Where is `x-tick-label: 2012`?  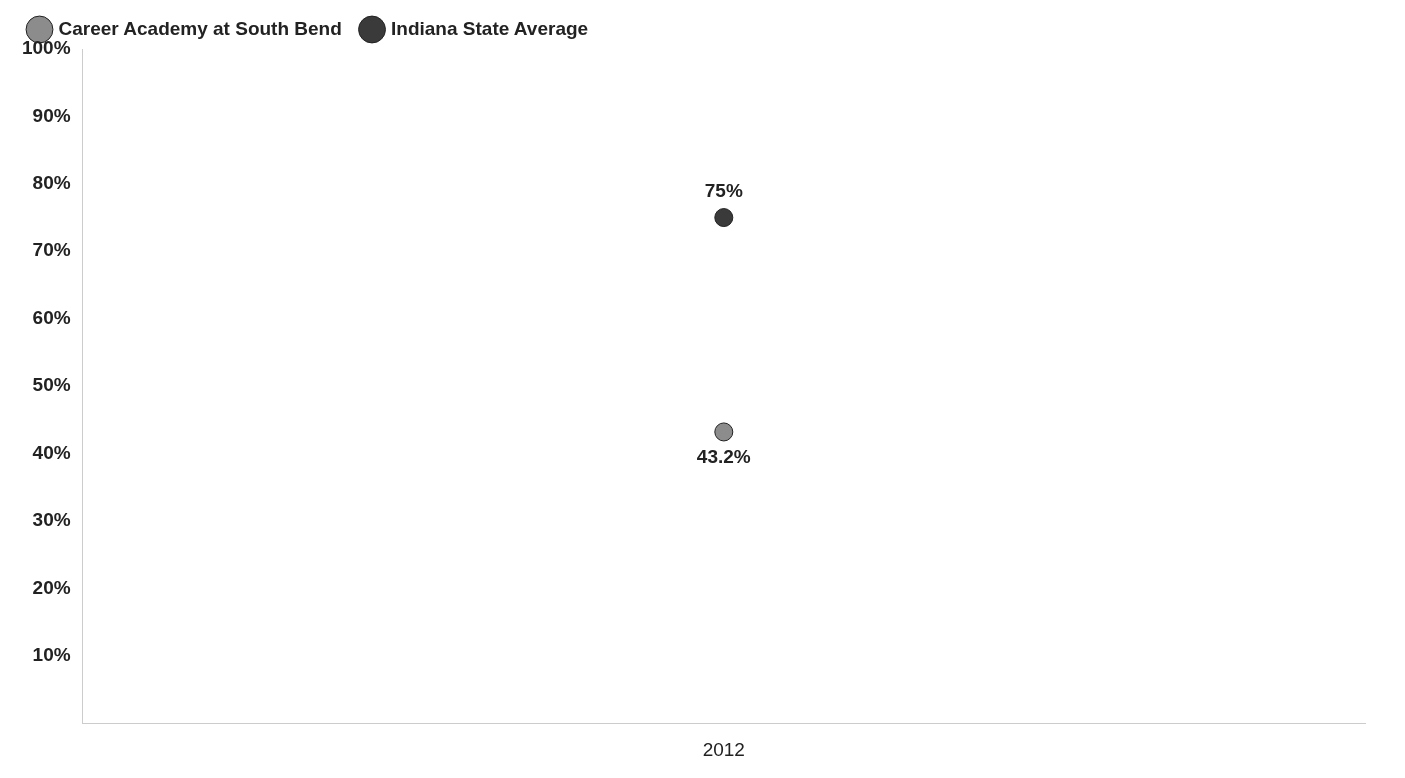 x-tick-label: 2012 is located at coordinates (723, 749).